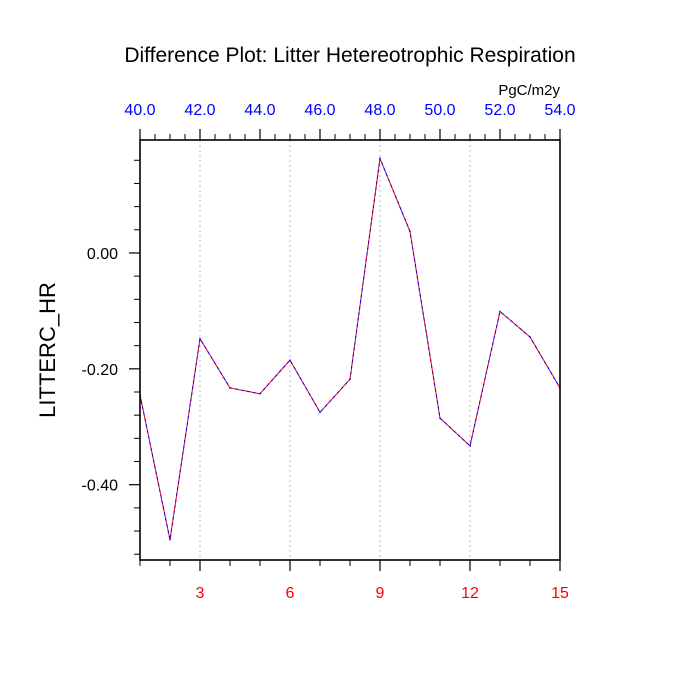  What do you see at coordinates (47, 350) in the screenshot?
I see `y-axis-label: LITTERC_HR` at bounding box center [47, 350].